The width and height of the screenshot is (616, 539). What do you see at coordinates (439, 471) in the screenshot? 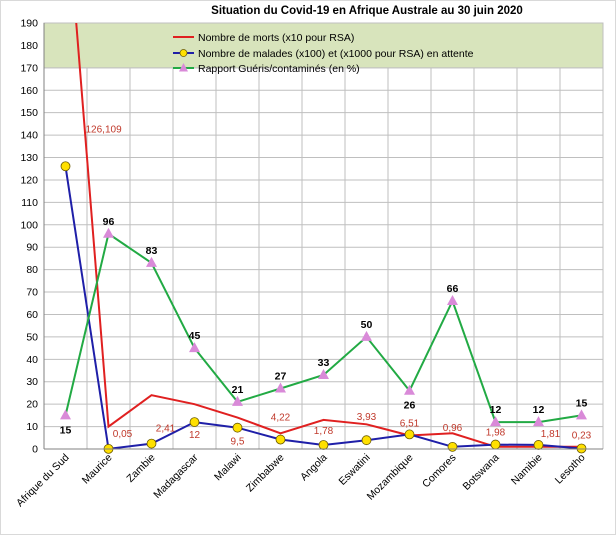
I see `x-tick-label: Comores` at bounding box center [439, 471].